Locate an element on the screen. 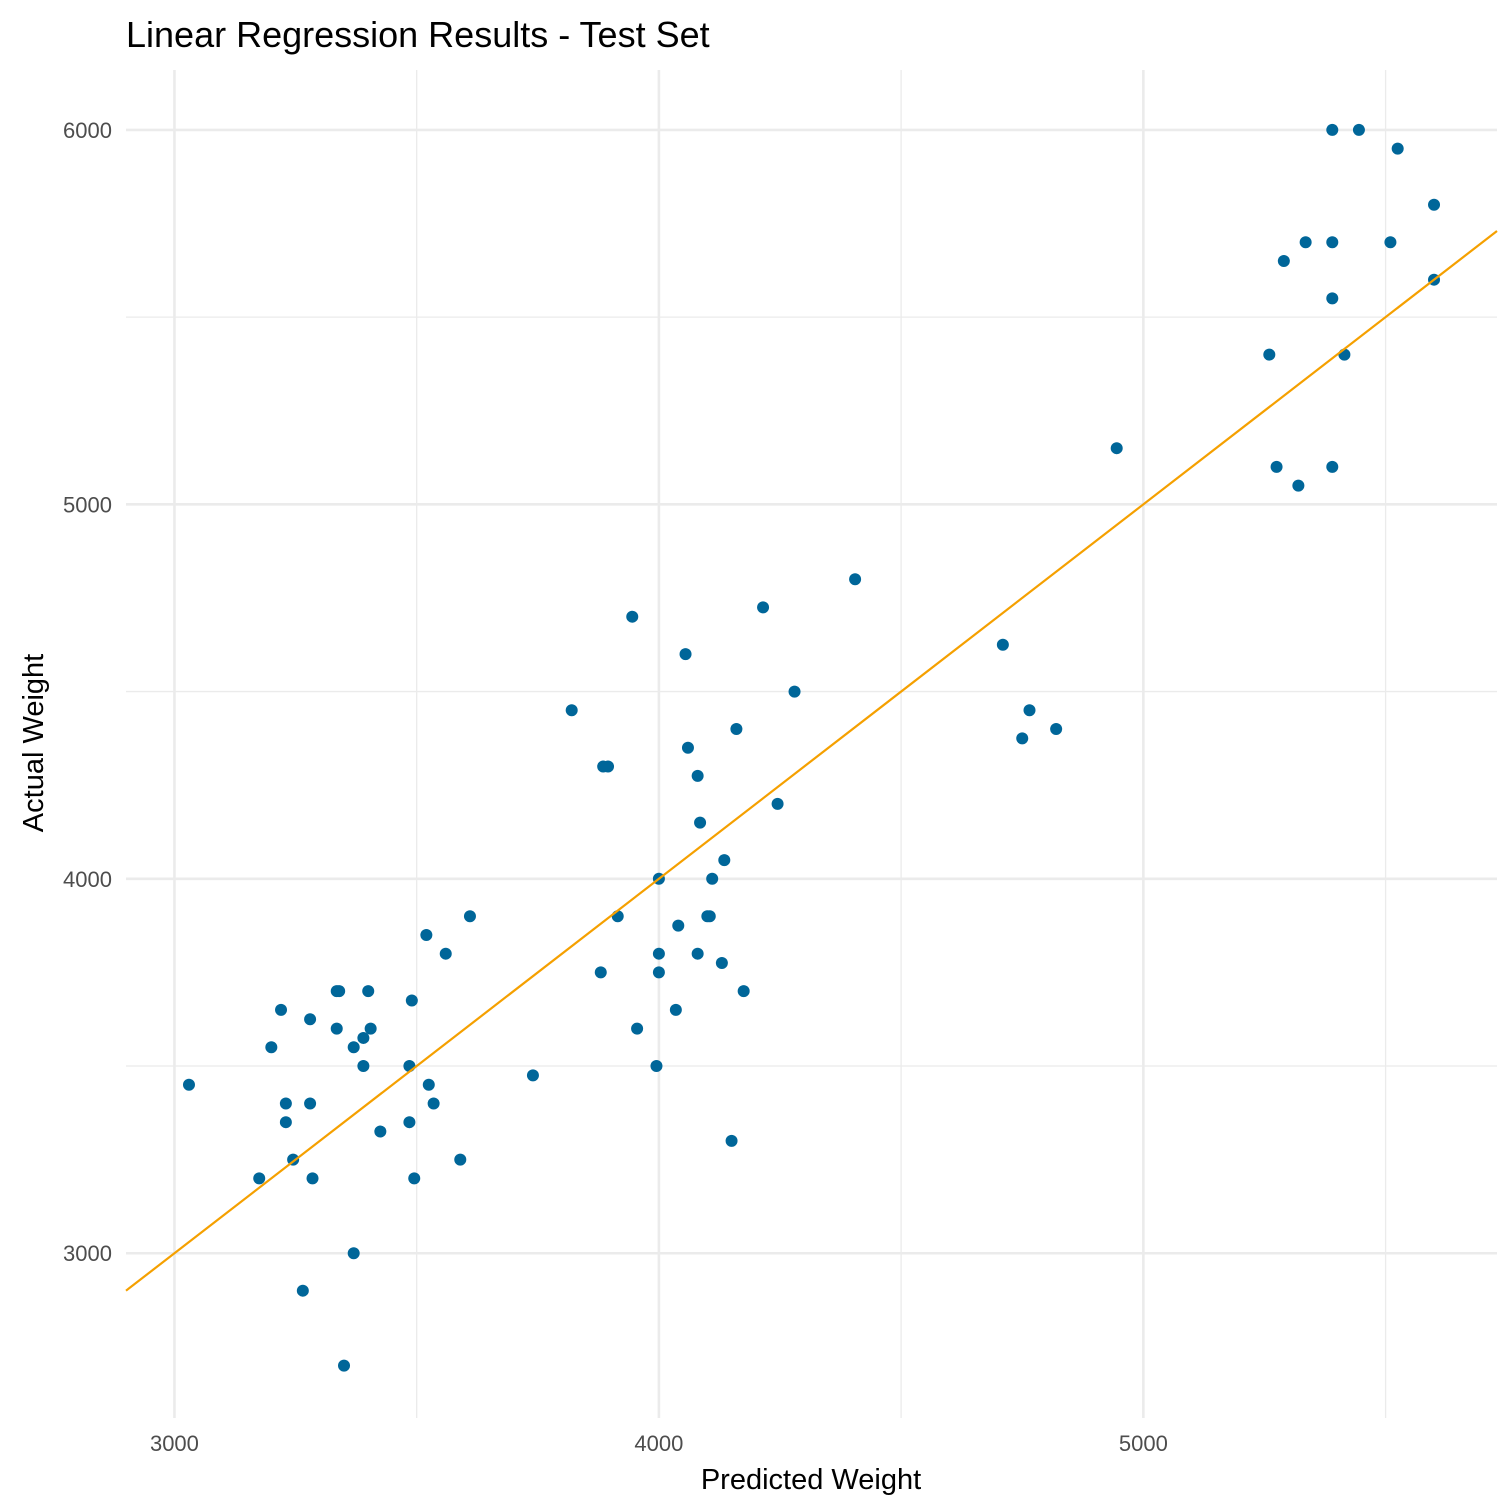 The height and width of the screenshot is (1512, 1512). y-tick-label: 5000 is located at coordinates (87, 504).